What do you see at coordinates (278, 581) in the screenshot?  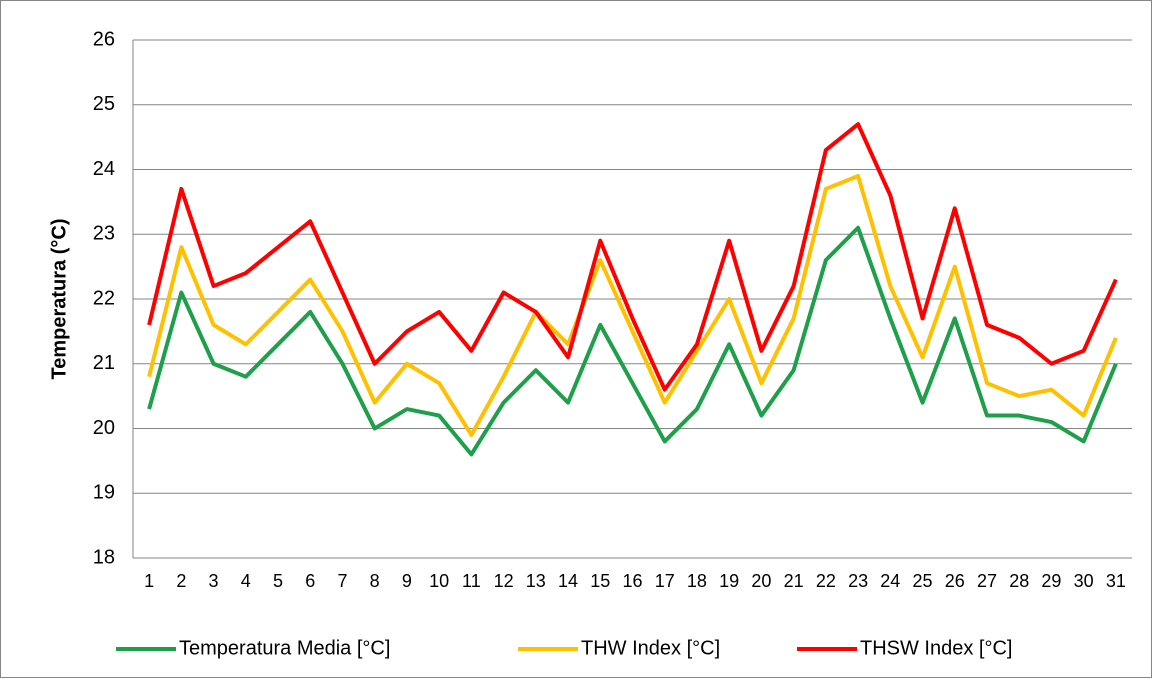 I see `x-tick-label: 5` at bounding box center [278, 581].